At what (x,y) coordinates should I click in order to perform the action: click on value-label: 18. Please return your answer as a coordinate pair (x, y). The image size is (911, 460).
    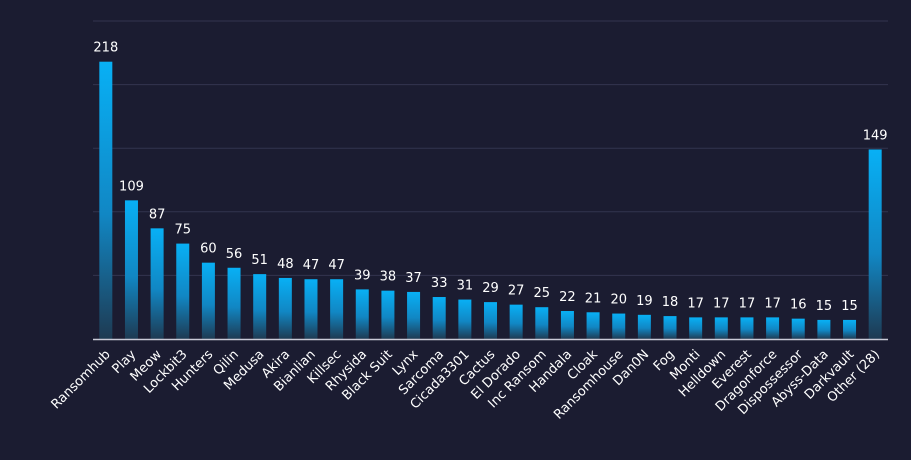
    Looking at the image, I should click on (670, 302).